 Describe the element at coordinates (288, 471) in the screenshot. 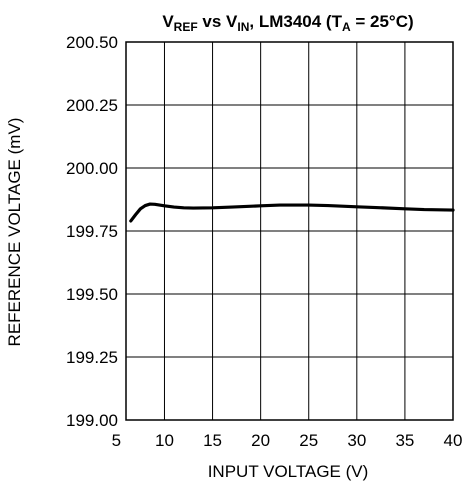

I see `x-axis-label: INPUT VOLTAGE (V)` at that location.